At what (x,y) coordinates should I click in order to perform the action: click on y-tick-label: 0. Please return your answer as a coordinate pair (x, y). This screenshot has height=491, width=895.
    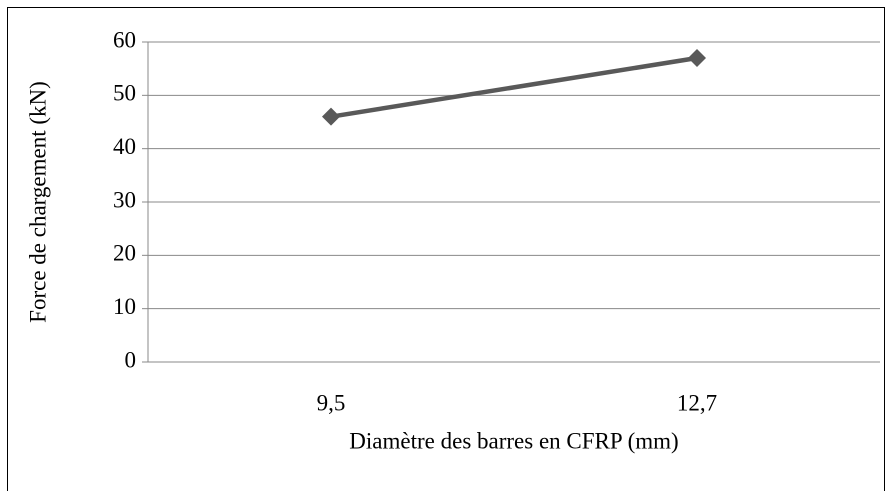
    Looking at the image, I should click on (131, 359).